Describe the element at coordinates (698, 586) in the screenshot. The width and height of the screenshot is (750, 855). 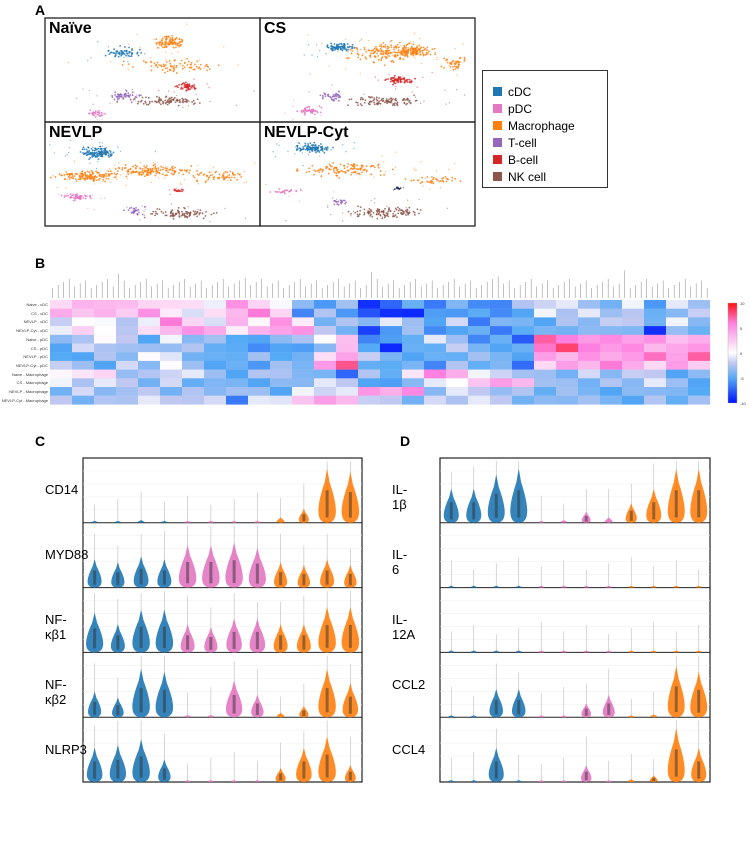
I see `violin-macrophage` at that location.